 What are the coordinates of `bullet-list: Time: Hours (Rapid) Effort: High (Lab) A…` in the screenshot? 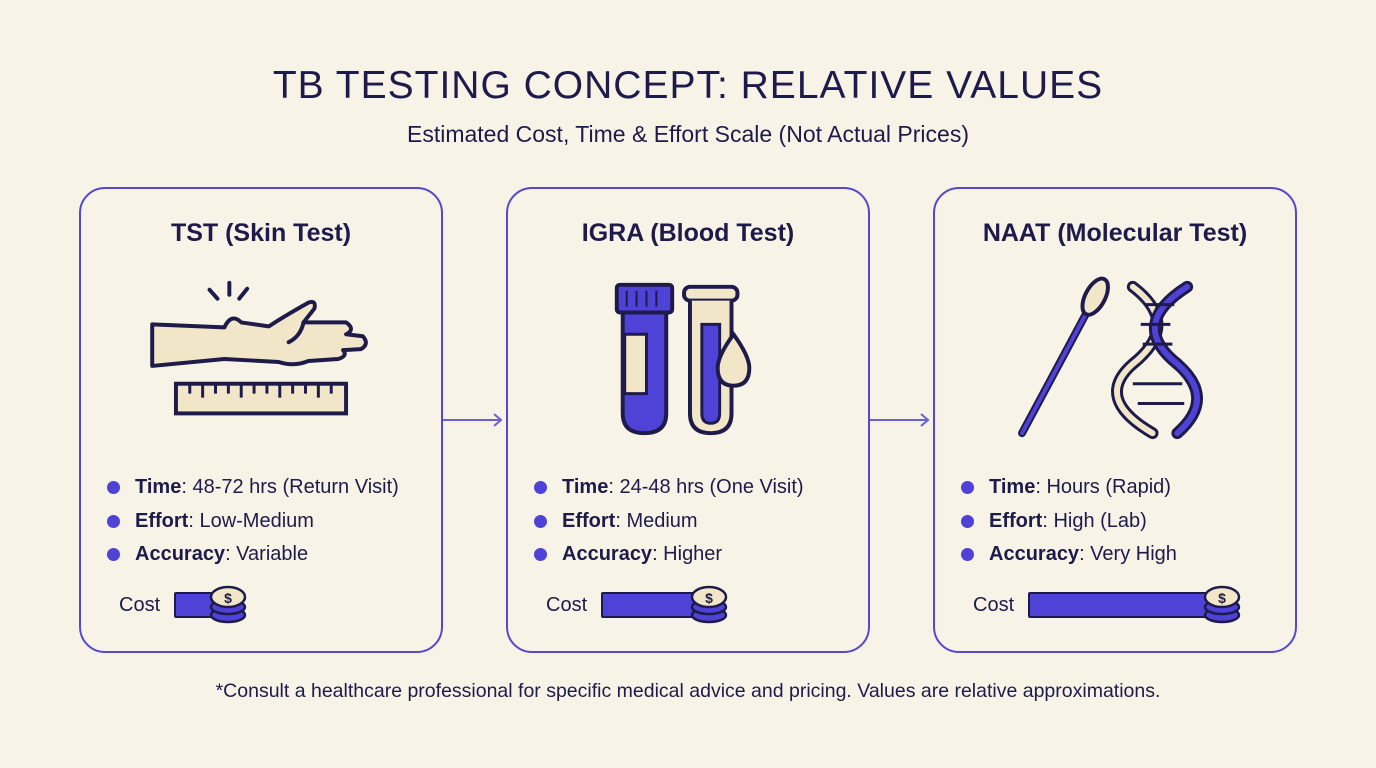 It's located at (1069, 521).